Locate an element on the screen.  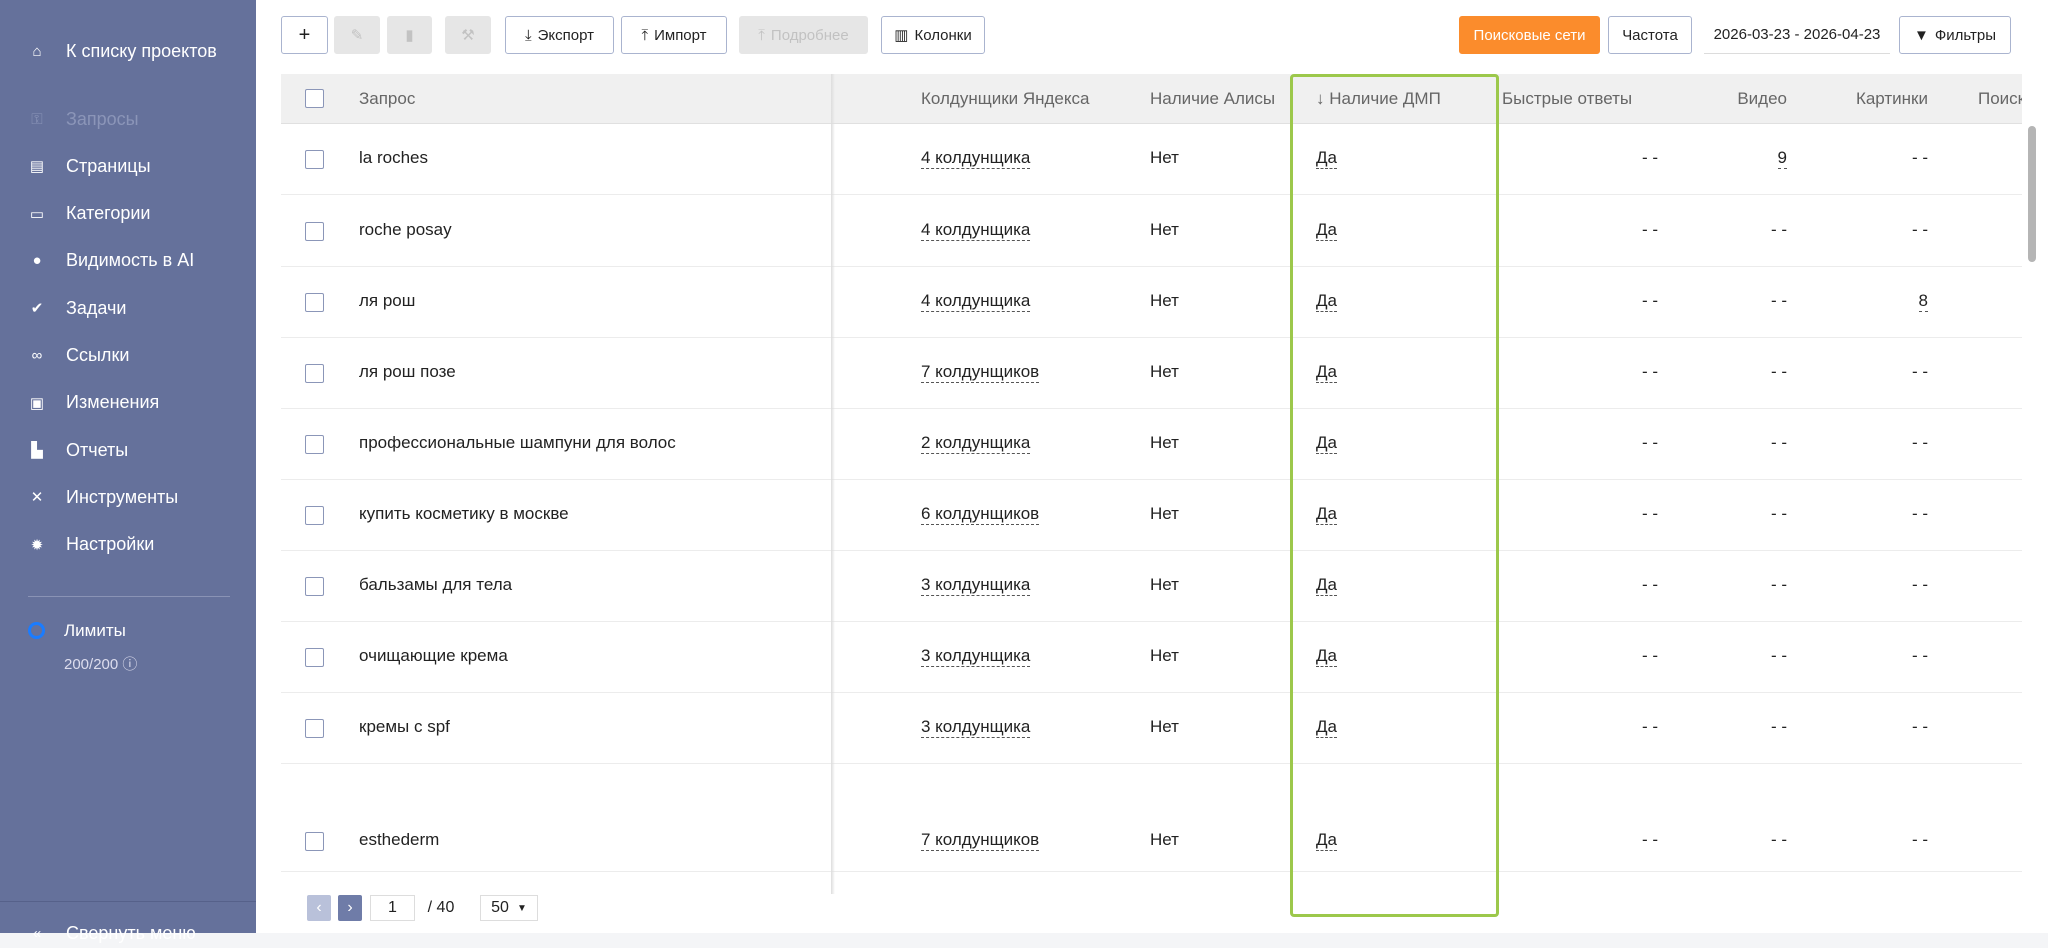
header-query: Запрос is located at coordinates (387, 98).